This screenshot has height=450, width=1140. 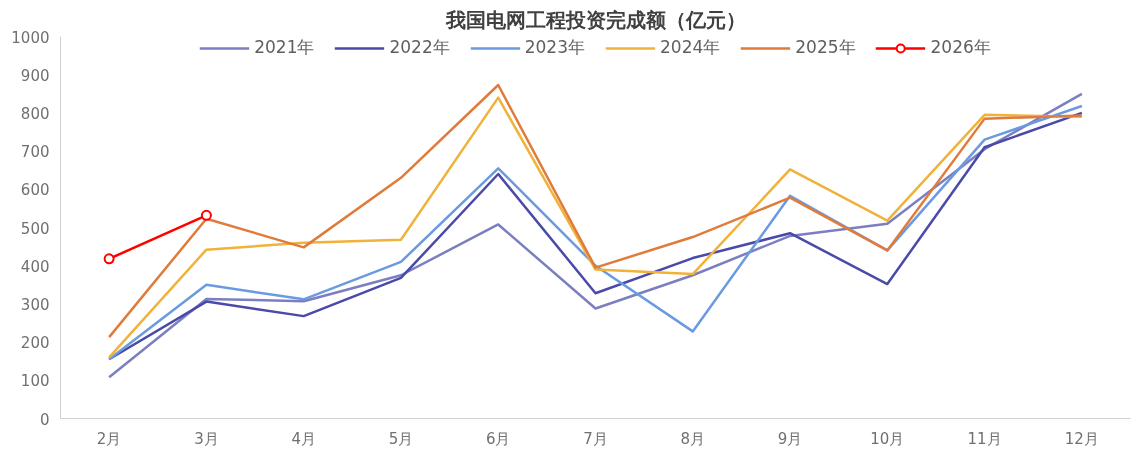 I want to click on x-tick-label: 10月, so click(x=887, y=438).